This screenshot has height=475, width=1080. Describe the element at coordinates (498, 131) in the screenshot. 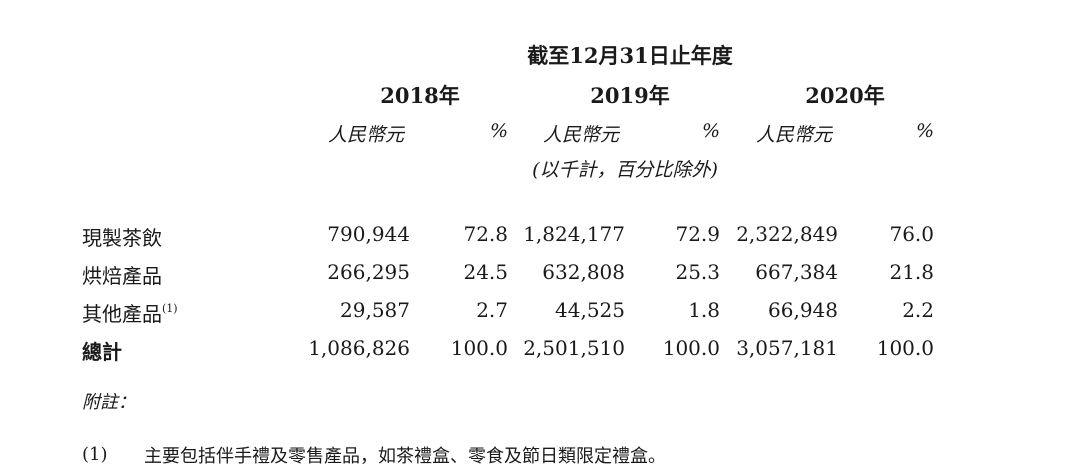

I see `percent-label-2018: %` at that location.